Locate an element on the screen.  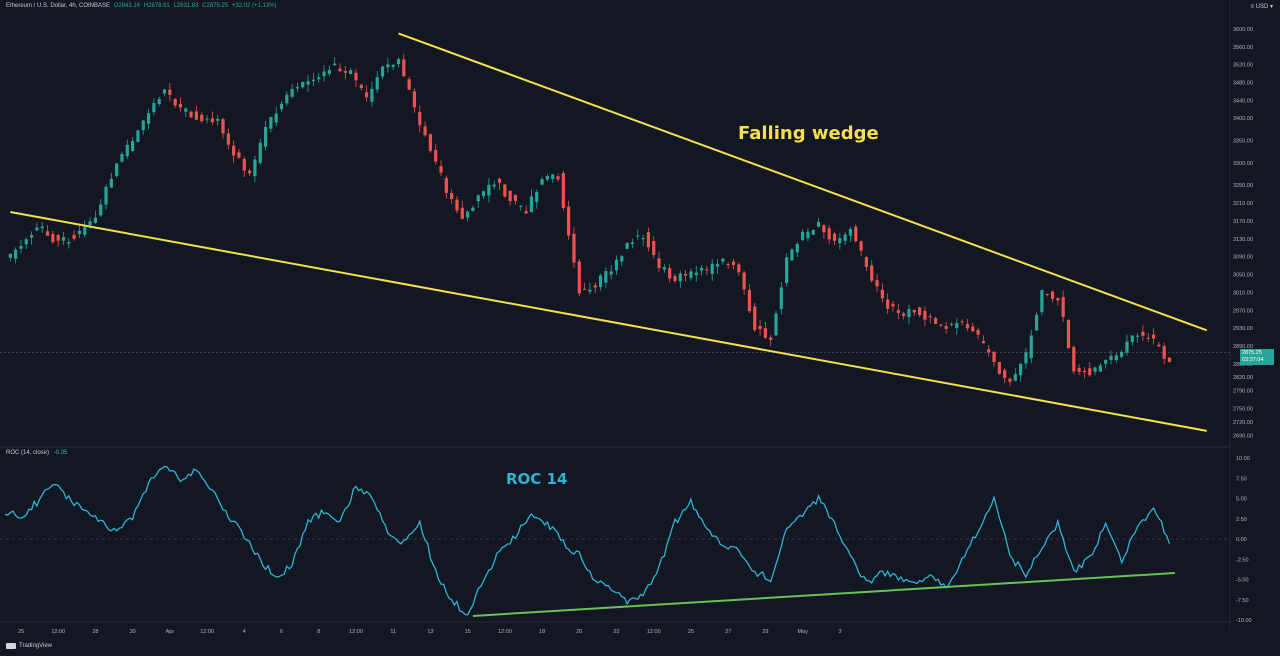
price-tick-label: 2890.00 is located at coordinates (1243, 347).